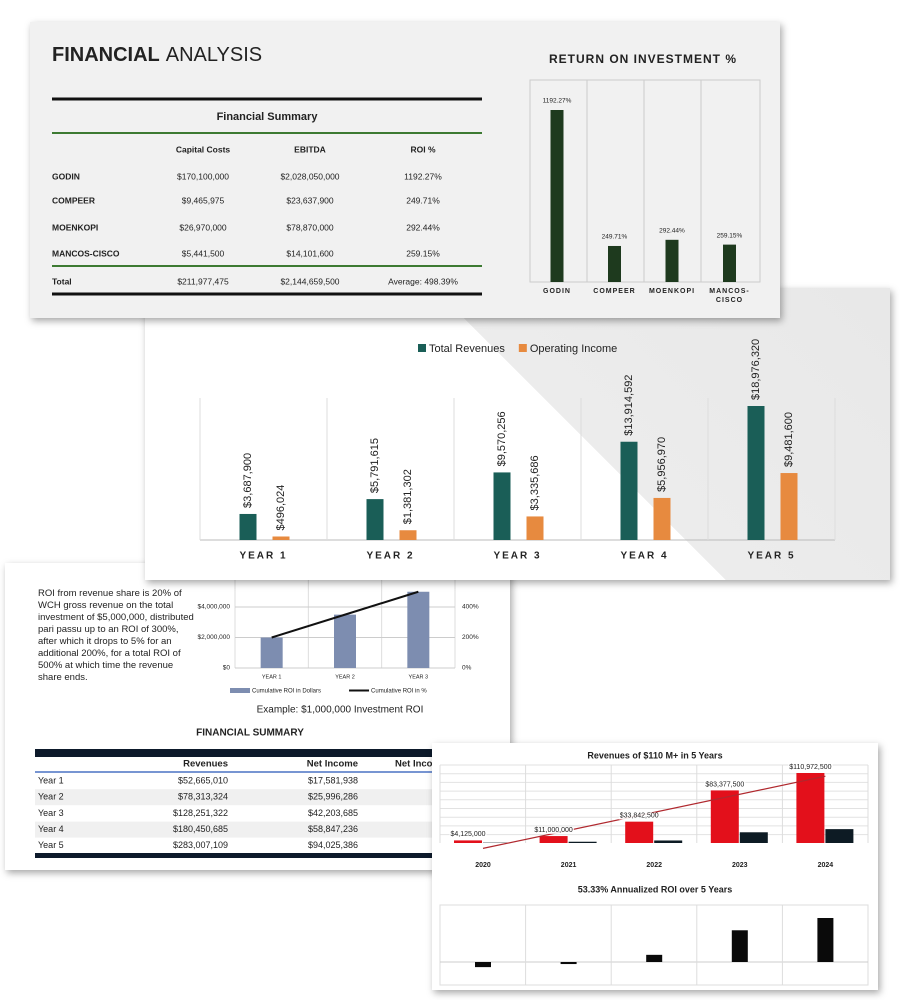 This screenshot has width=900, height=1000. I want to click on row-label: Year 4, so click(51, 829).